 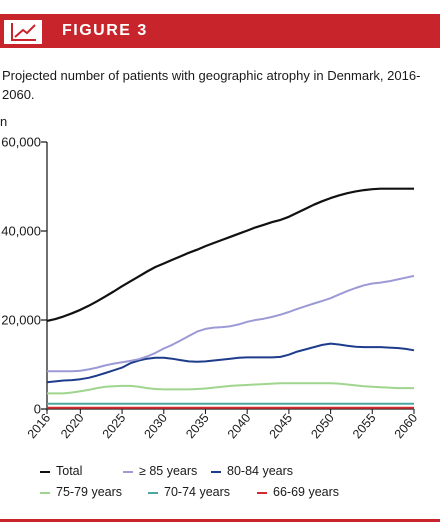 I want to click on x-tick-label: 2035, so click(x=197, y=426).